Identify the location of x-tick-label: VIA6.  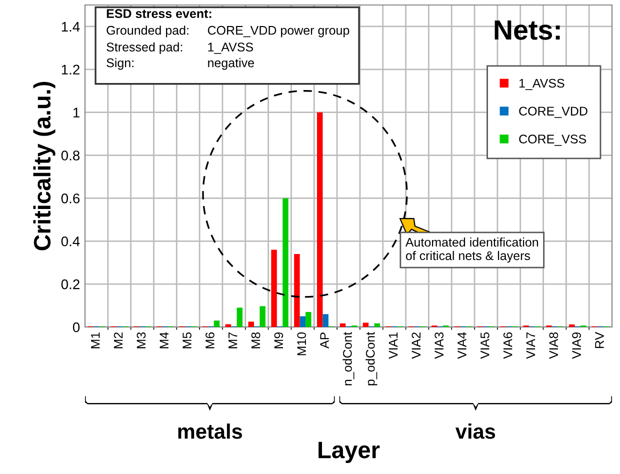
(507, 345).